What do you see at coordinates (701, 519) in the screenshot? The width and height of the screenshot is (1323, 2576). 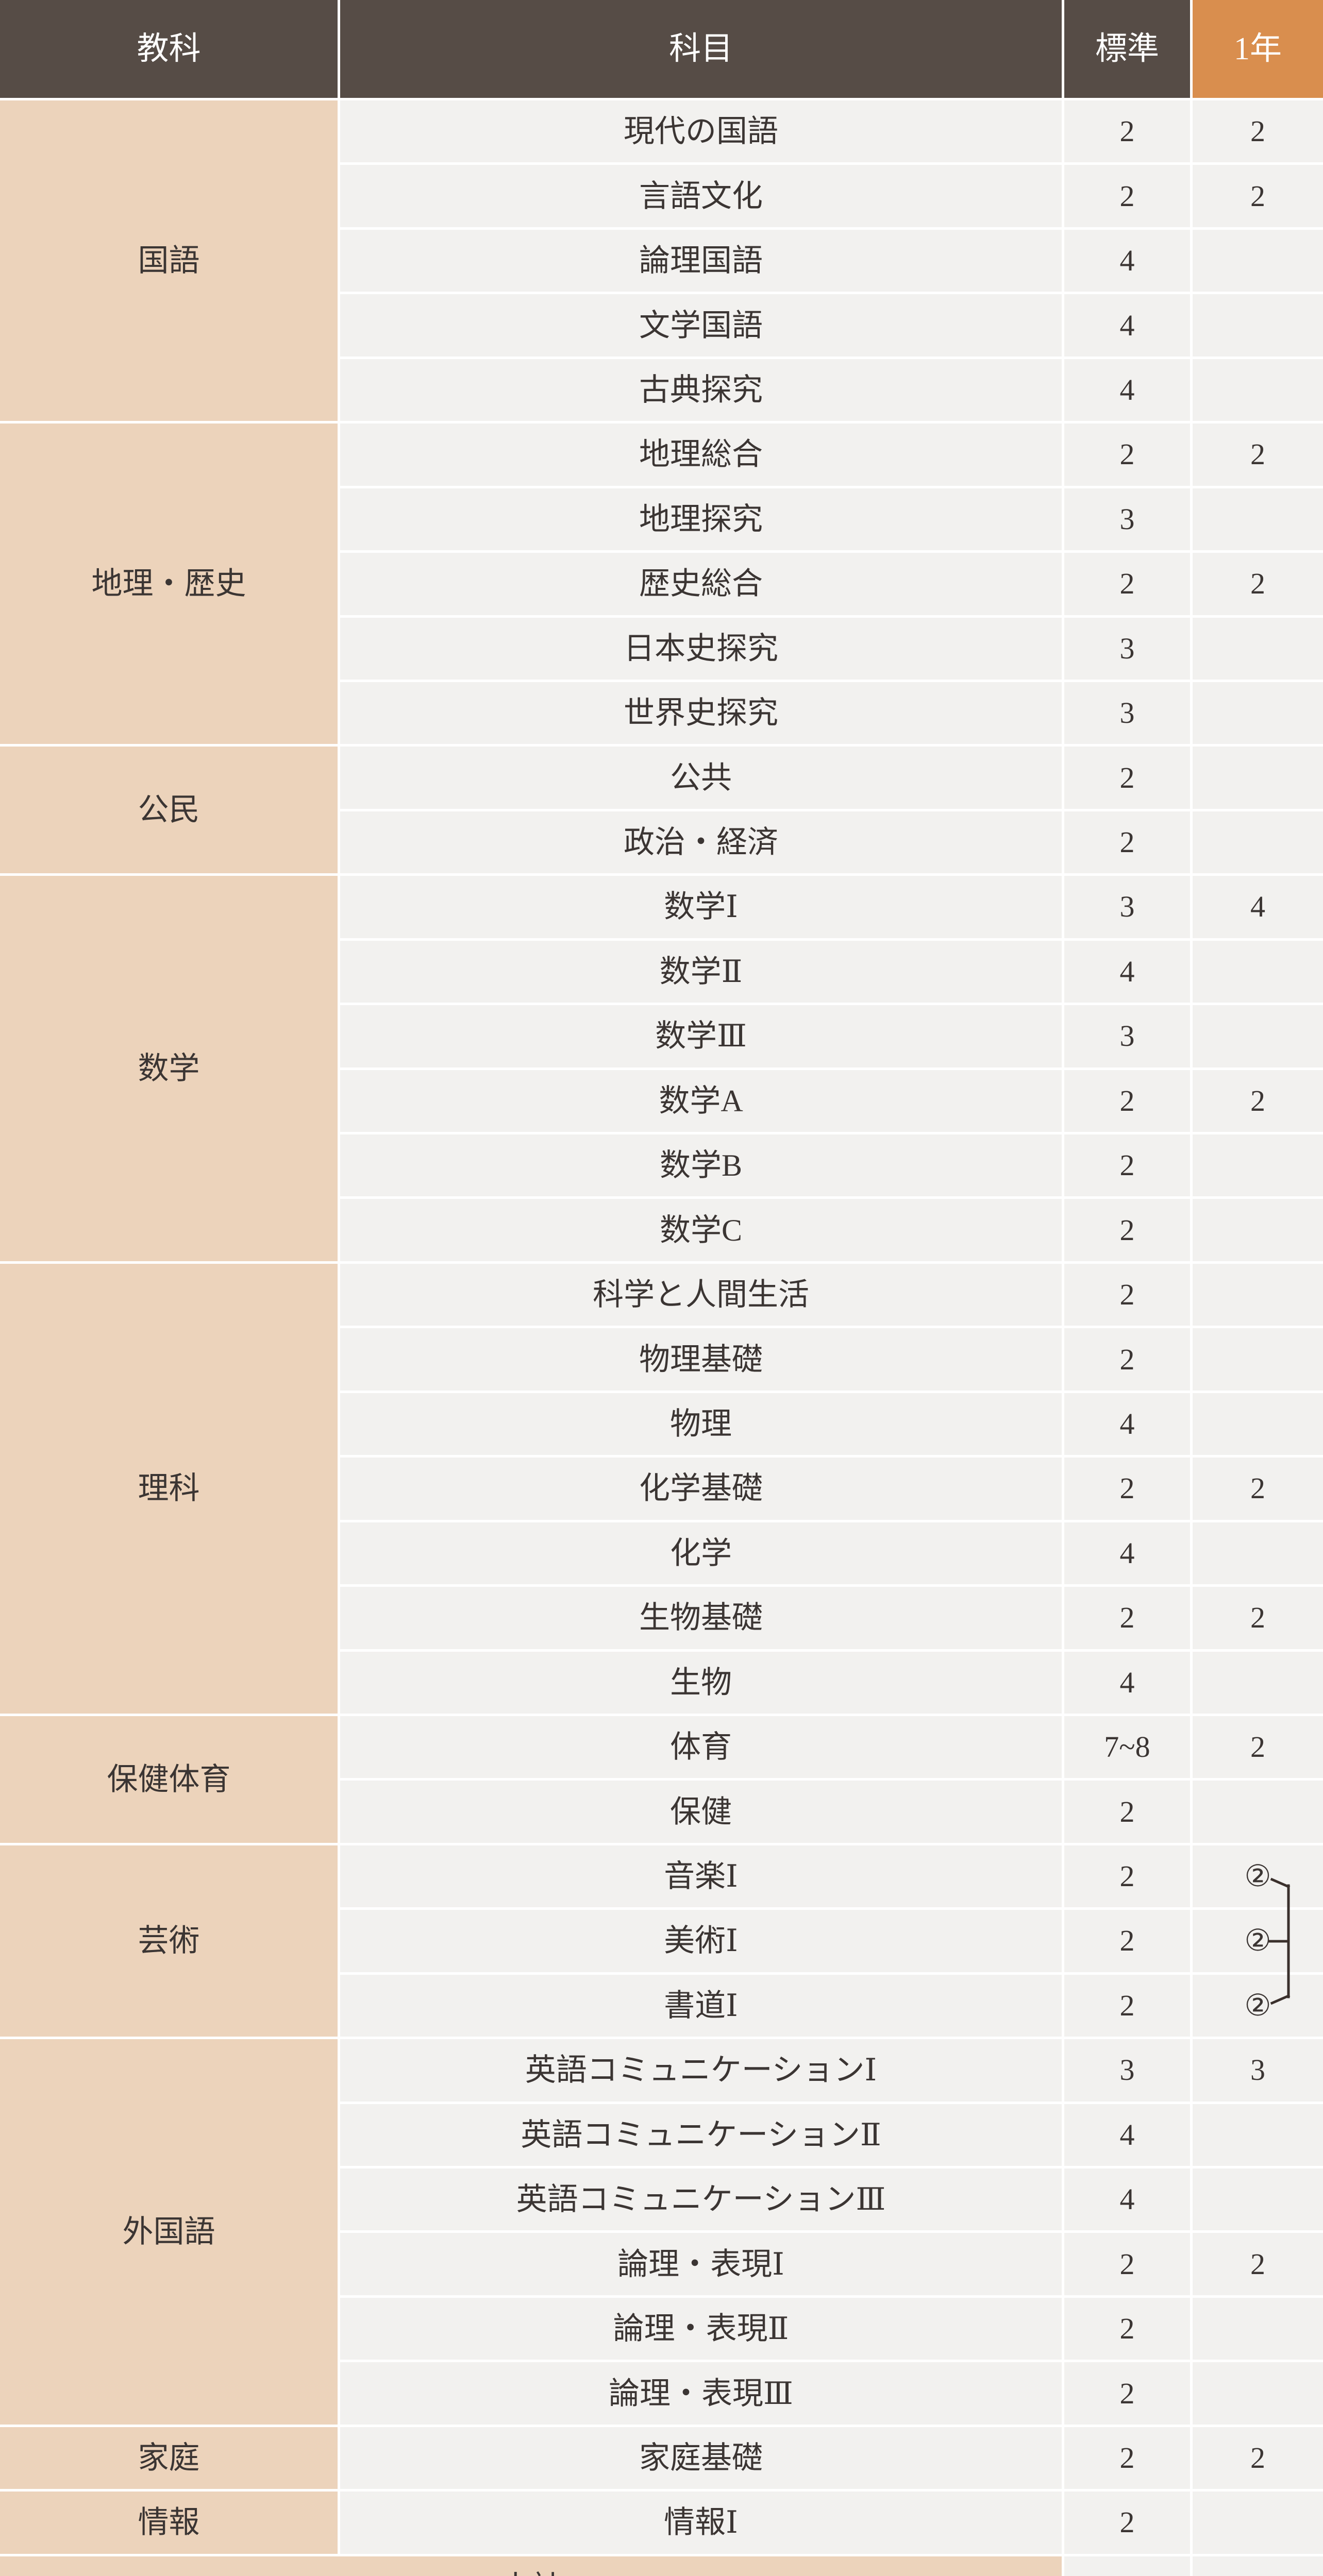 I see `subject-cell: 地理探究` at bounding box center [701, 519].